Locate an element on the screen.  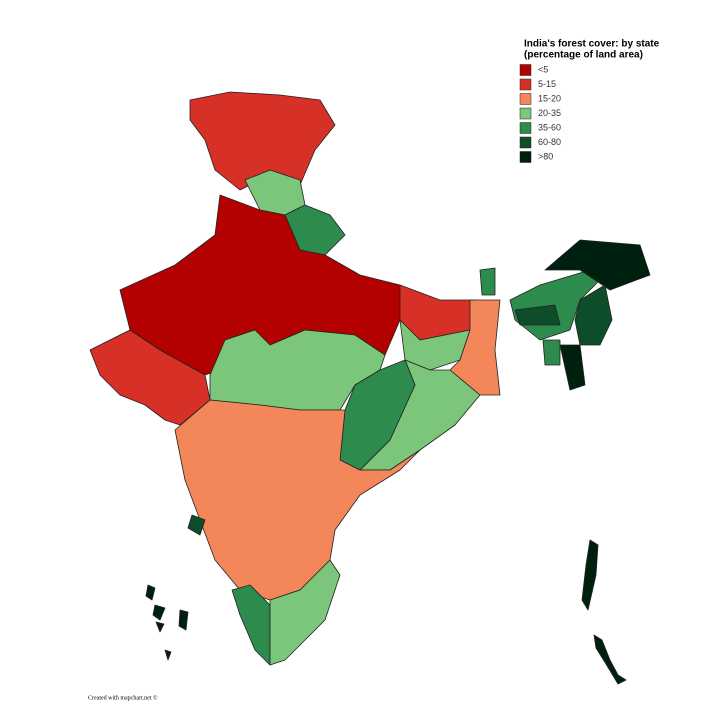
legend-title: India's forest cover: by state is located at coordinates (592, 44).